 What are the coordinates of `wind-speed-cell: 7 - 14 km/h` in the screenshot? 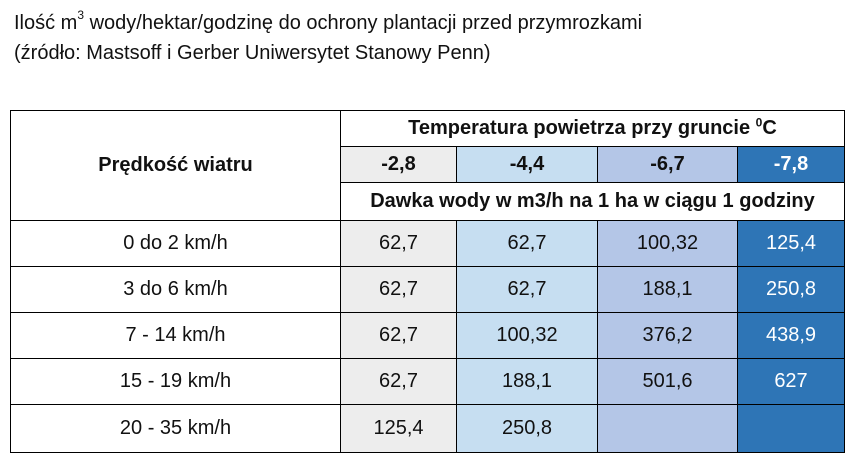 It's located at (175, 335).